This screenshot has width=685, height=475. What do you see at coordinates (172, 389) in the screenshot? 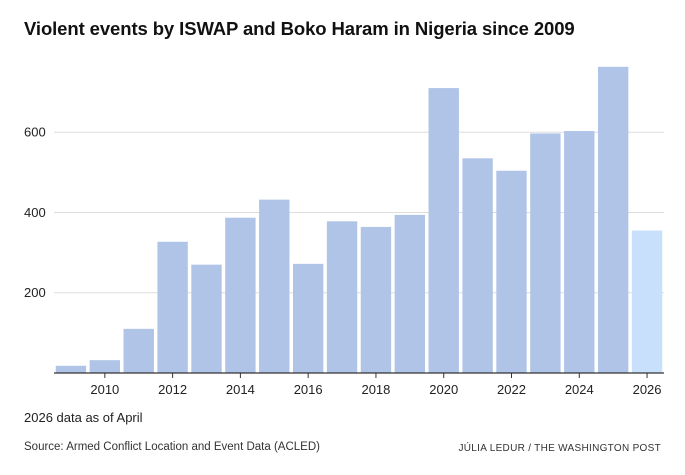
I see `x-tick-label-2012: 2012` at bounding box center [172, 389].